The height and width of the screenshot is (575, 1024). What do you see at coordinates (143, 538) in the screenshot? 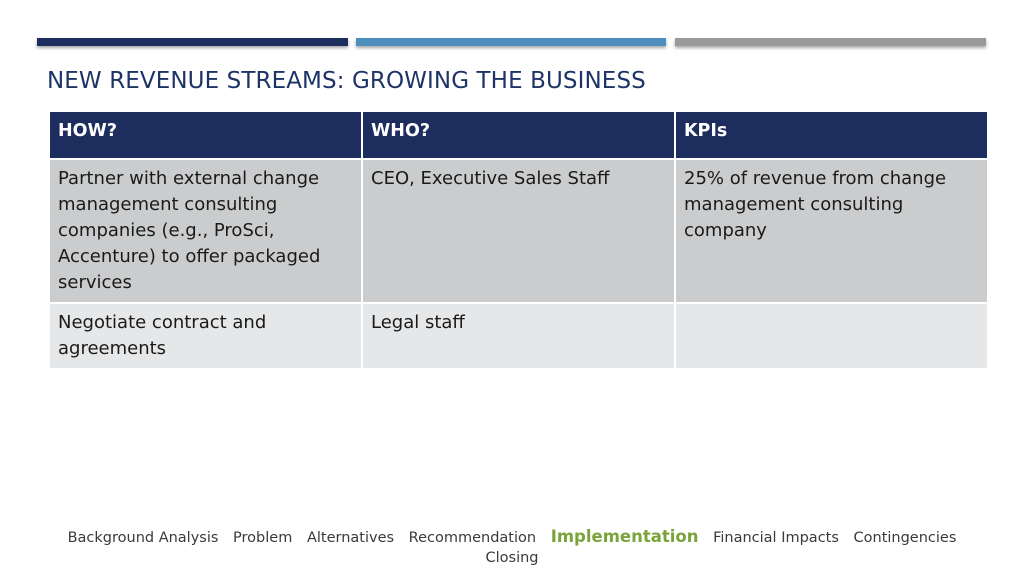
I see `nav-background-analysis: Background Analysis` at bounding box center [143, 538].